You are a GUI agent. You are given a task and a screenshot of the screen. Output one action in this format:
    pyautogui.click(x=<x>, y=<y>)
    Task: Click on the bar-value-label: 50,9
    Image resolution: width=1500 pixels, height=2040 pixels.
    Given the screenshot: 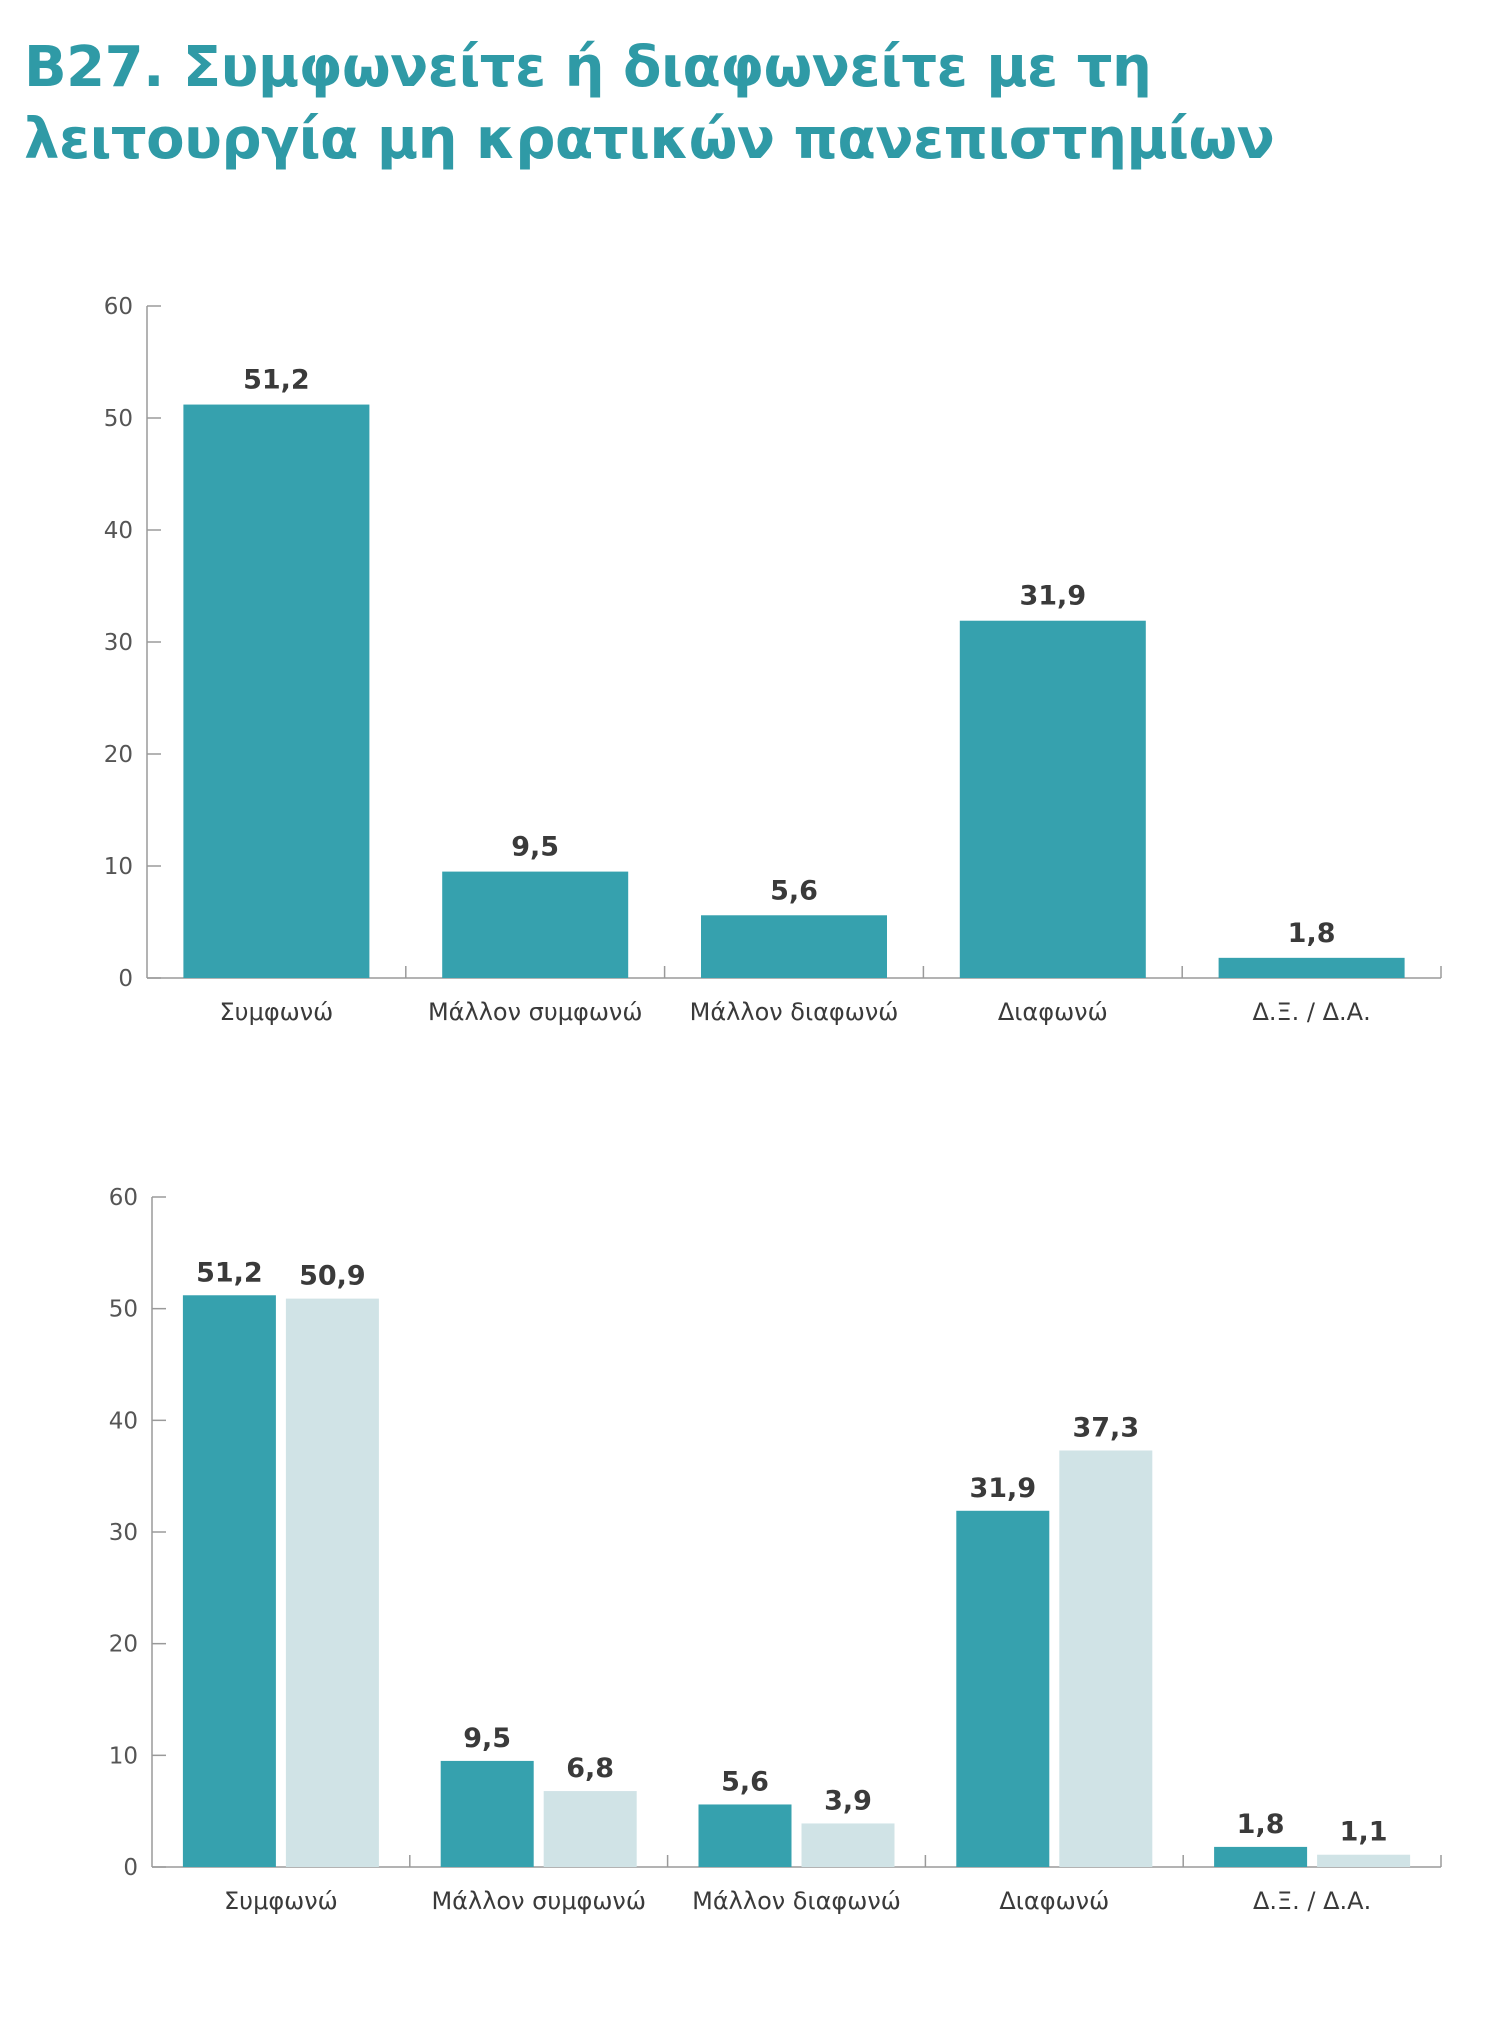 What is the action you would take?
    pyautogui.click(x=332, y=1276)
    